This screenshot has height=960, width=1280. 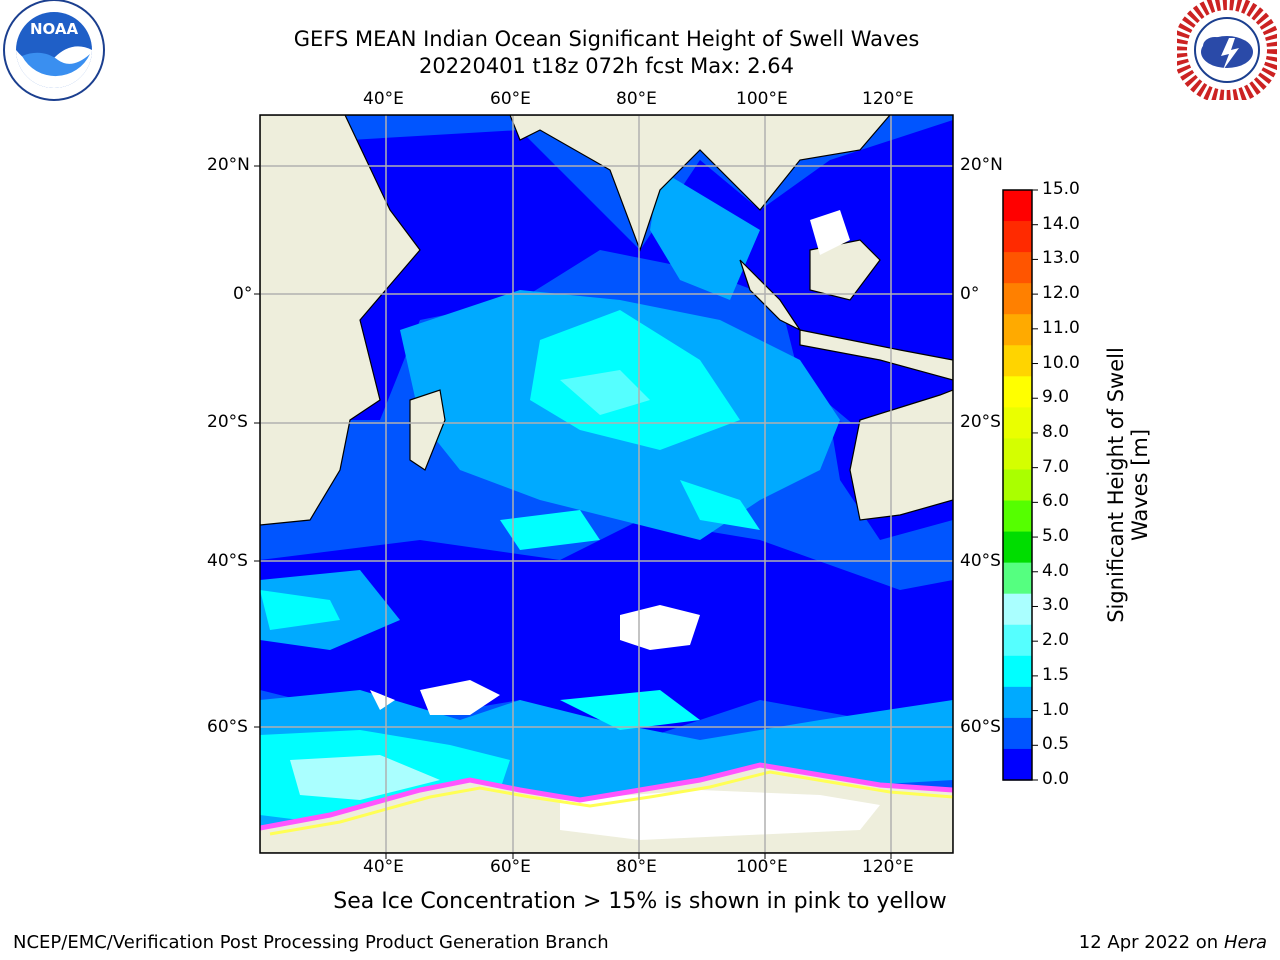 What do you see at coordinates (243, 294) in the screenshot?
I see `lat-label-left: 0°` at bounding box center [243, 294].